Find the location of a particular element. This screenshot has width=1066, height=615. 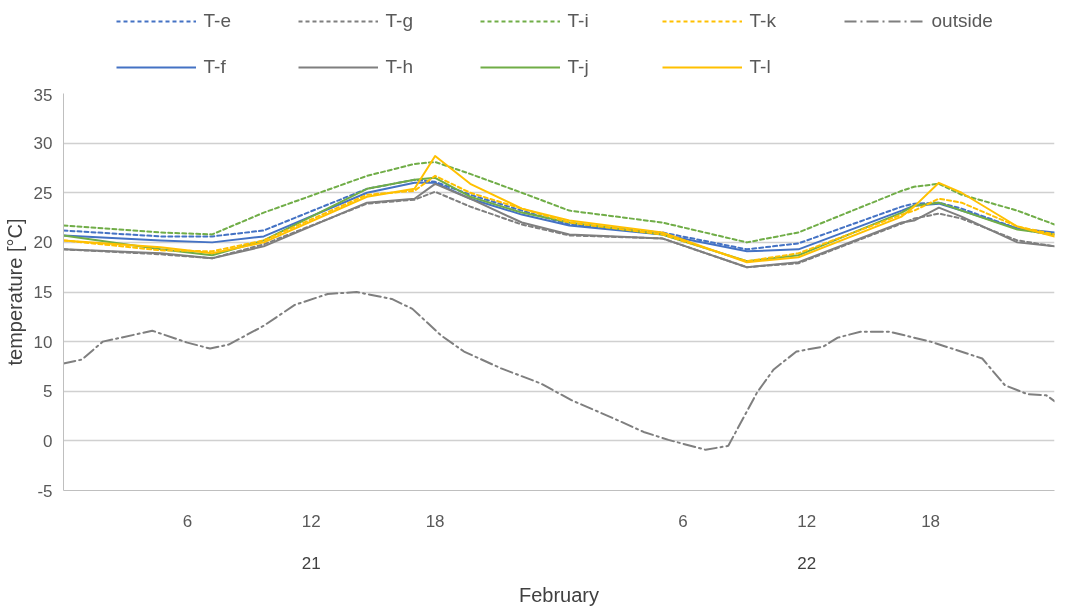

legend-label: outside is located at coordinates (962, 21).